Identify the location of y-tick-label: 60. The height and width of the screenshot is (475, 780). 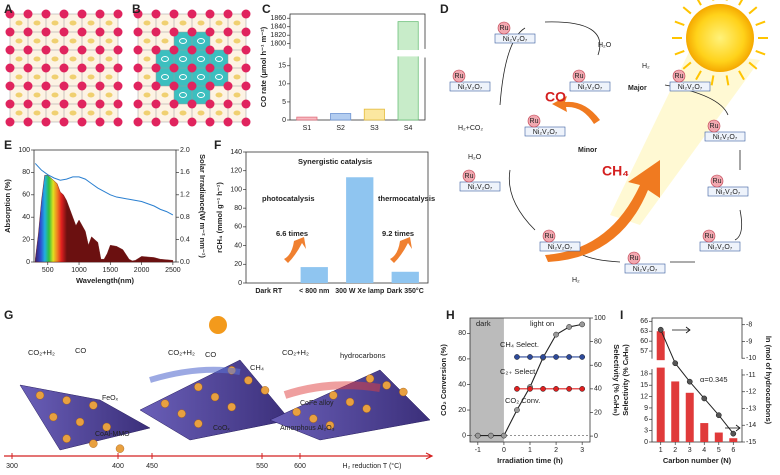
(462, 359).